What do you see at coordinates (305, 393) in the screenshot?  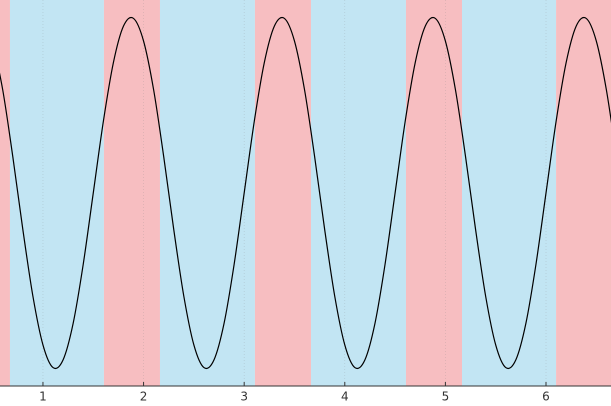 I see `axis: 1 2 3 4 5 6` at bounding box center [305, 393].